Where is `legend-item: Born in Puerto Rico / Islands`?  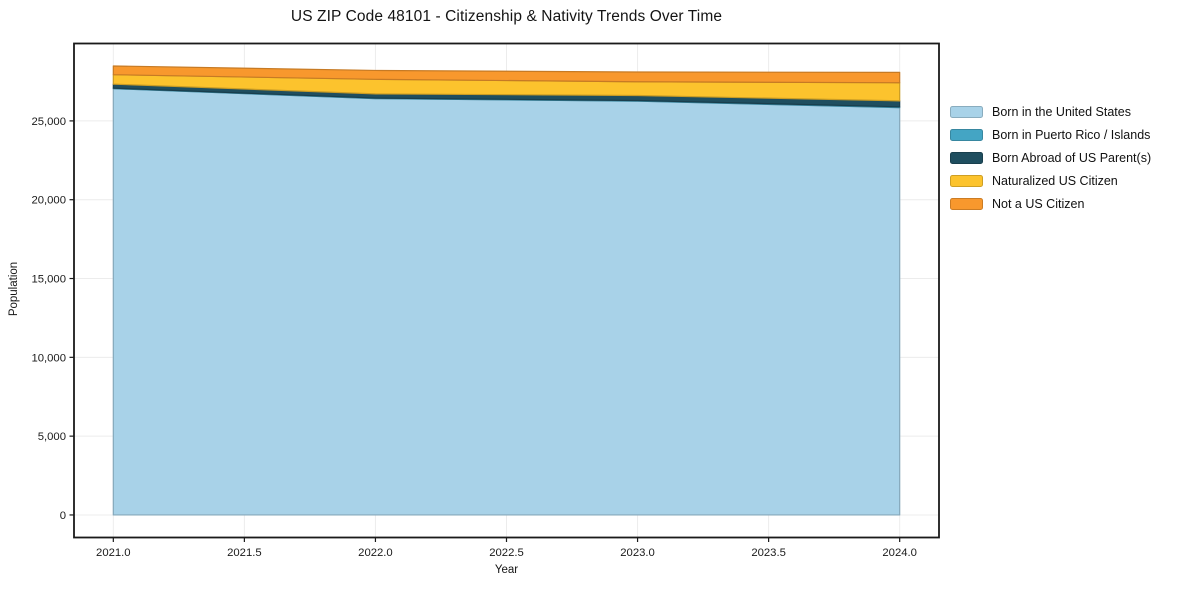 legend-item: Born in Puerto Rico / Islands is located at coordinates (1050, 135).